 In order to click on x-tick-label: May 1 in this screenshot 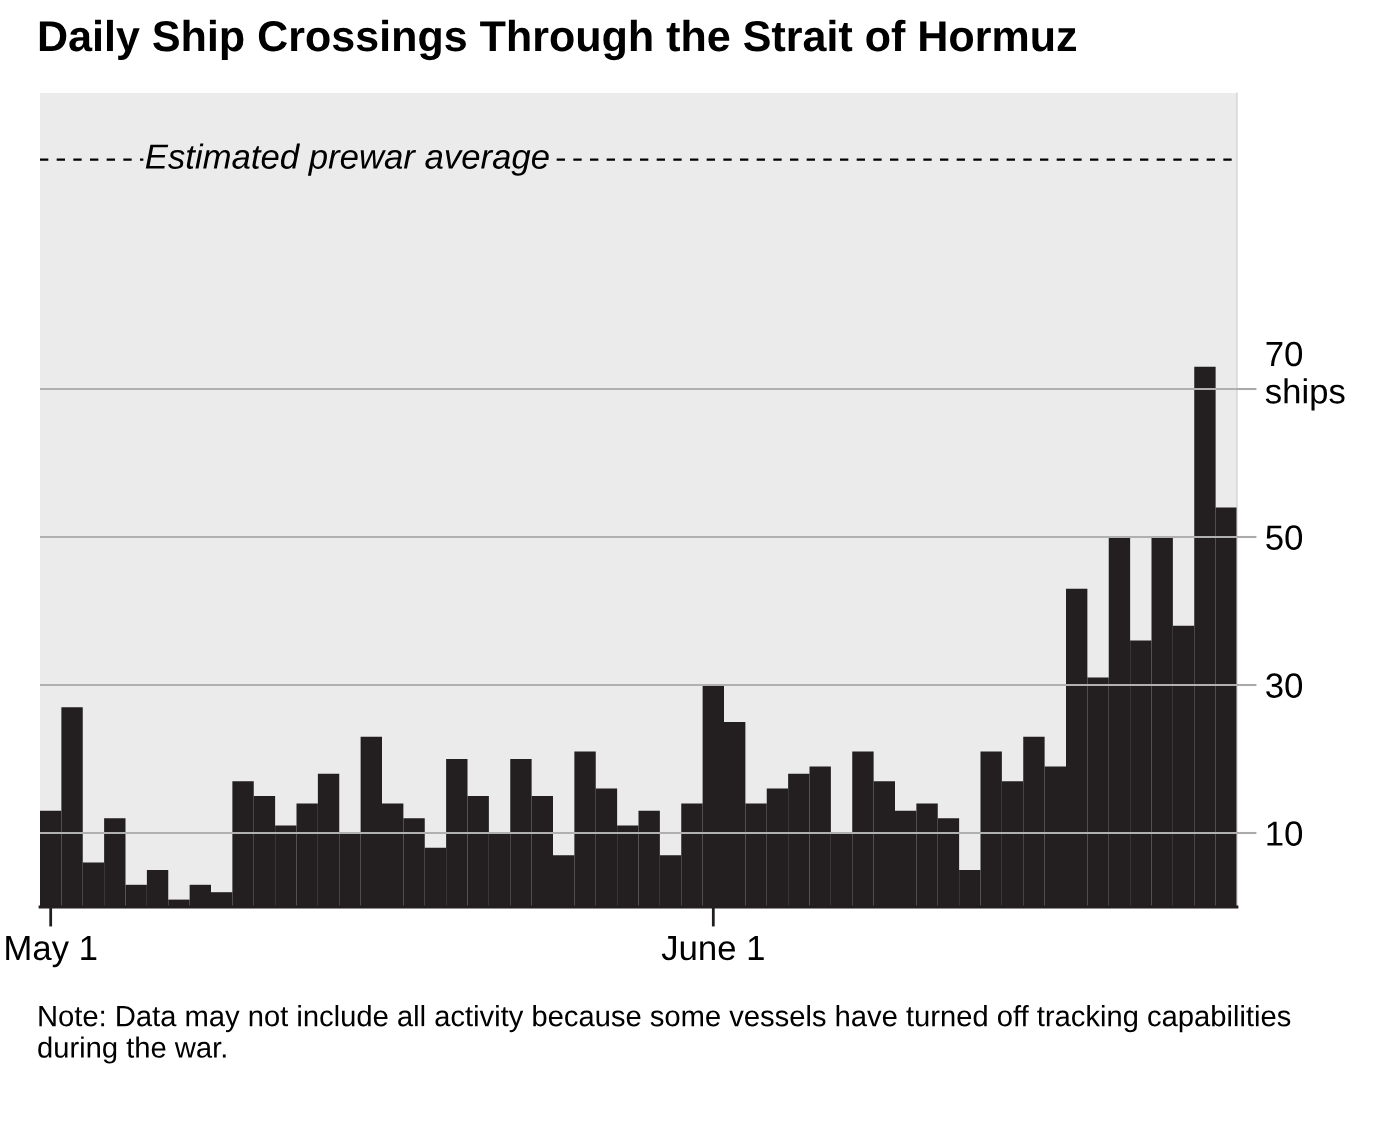, I will do `click(51, 952)`.